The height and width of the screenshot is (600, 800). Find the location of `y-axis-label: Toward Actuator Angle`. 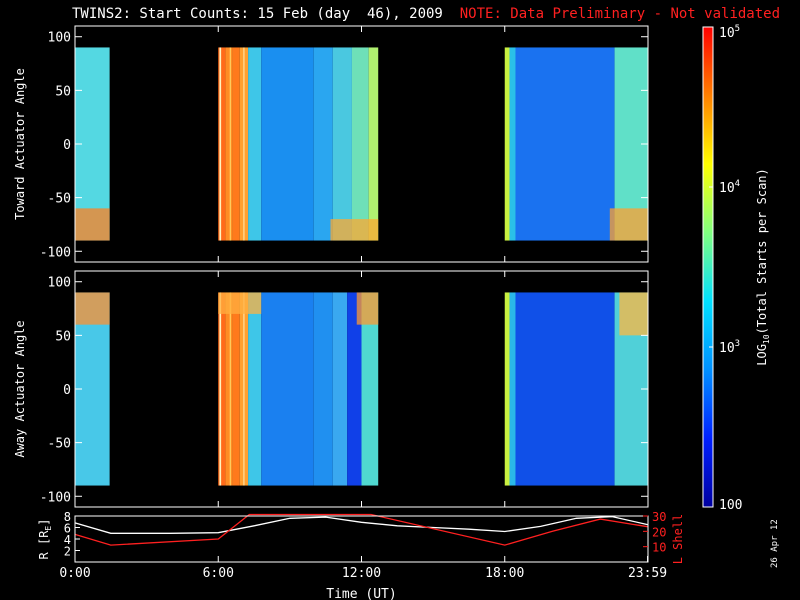

y-axis-label: Toward Actuator Angle is located at coordinates (20, 144).